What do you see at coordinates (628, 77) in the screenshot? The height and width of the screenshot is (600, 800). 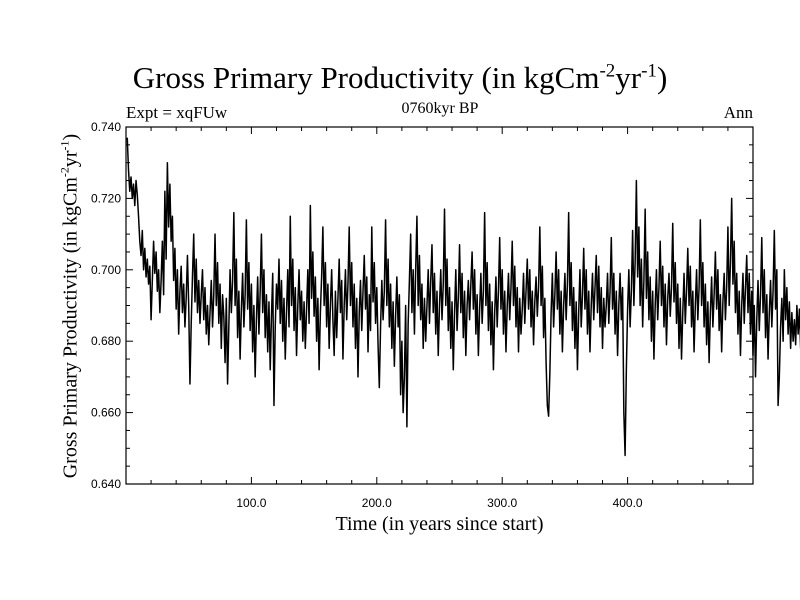 I see `chart-title-mid: yr` at bounding box center [628, 77].